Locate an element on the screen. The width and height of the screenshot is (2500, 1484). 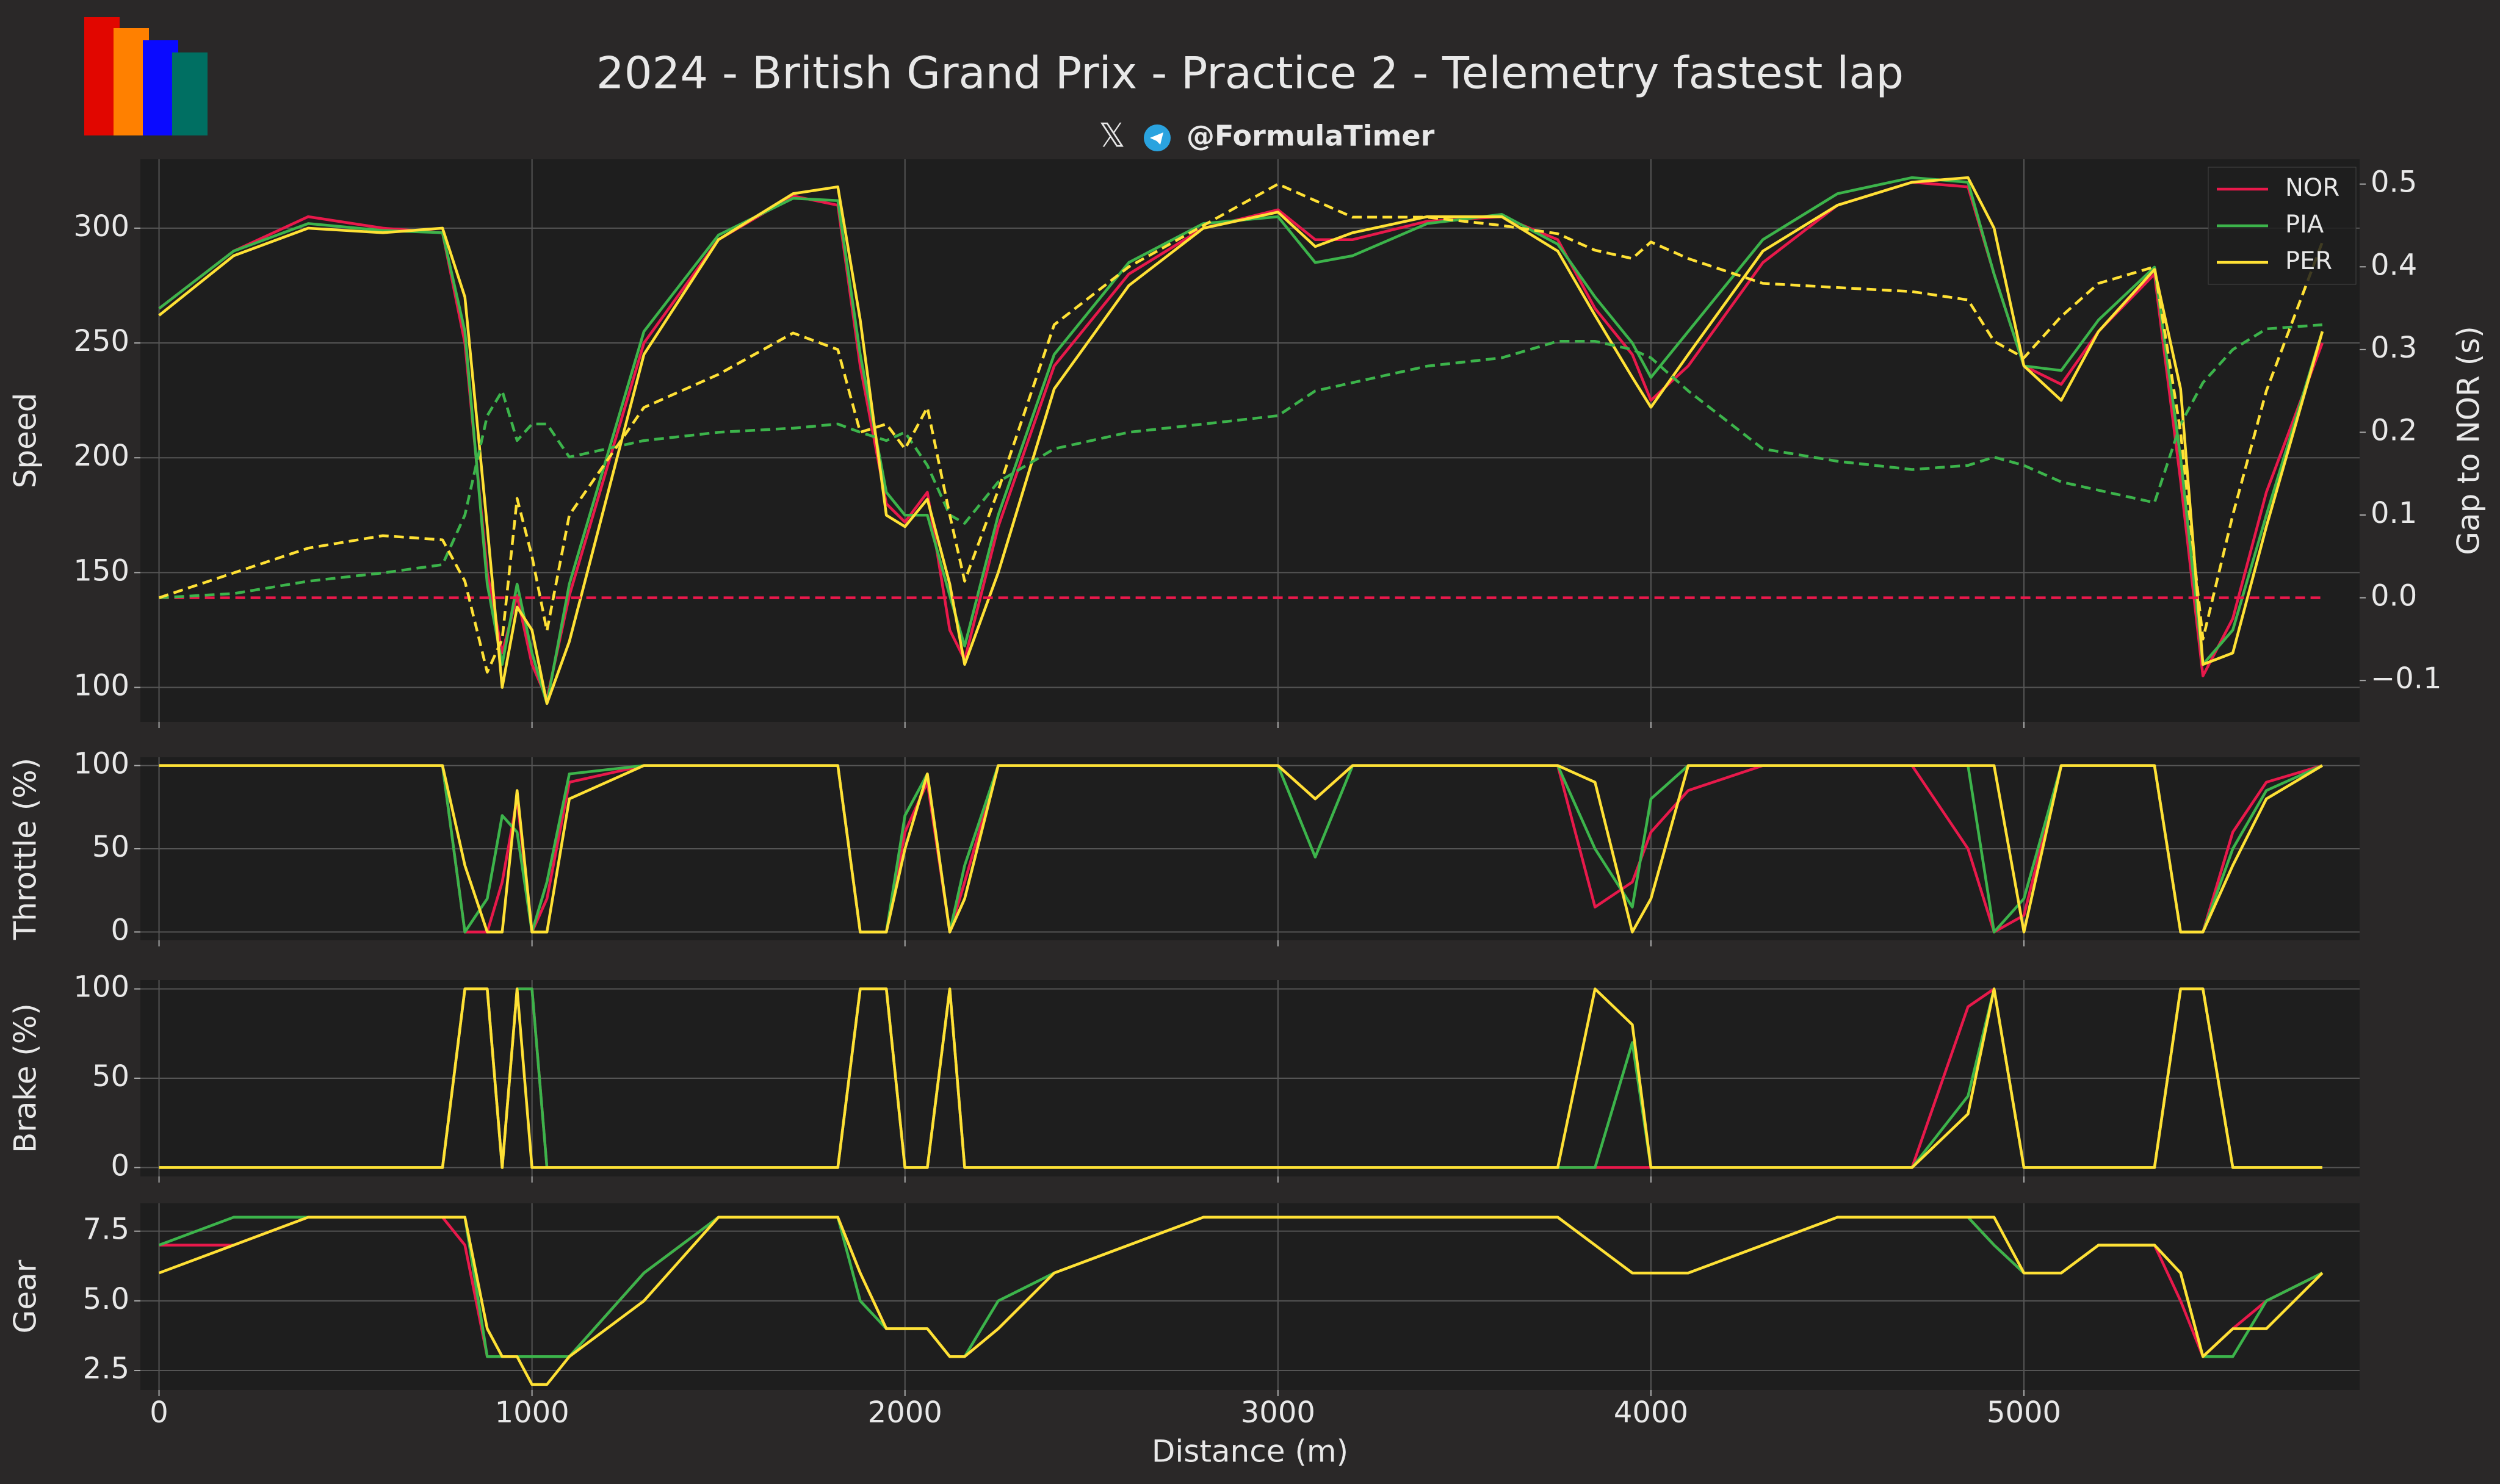
x-tick-label: 1000 is located at coordinates (532, 1413).